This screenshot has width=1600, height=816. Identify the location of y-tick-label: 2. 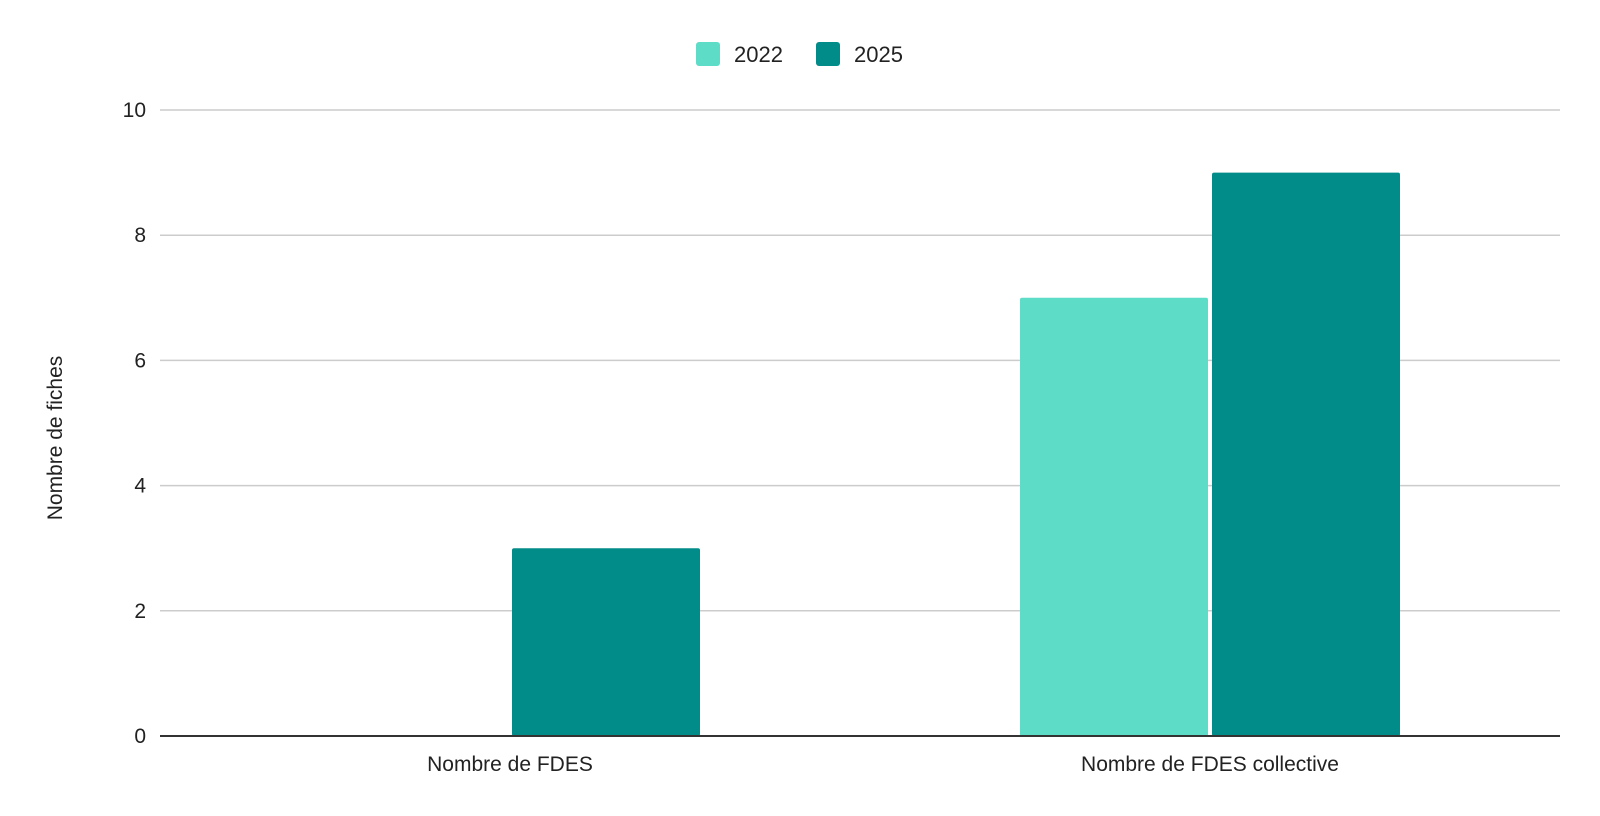
(140, 611).